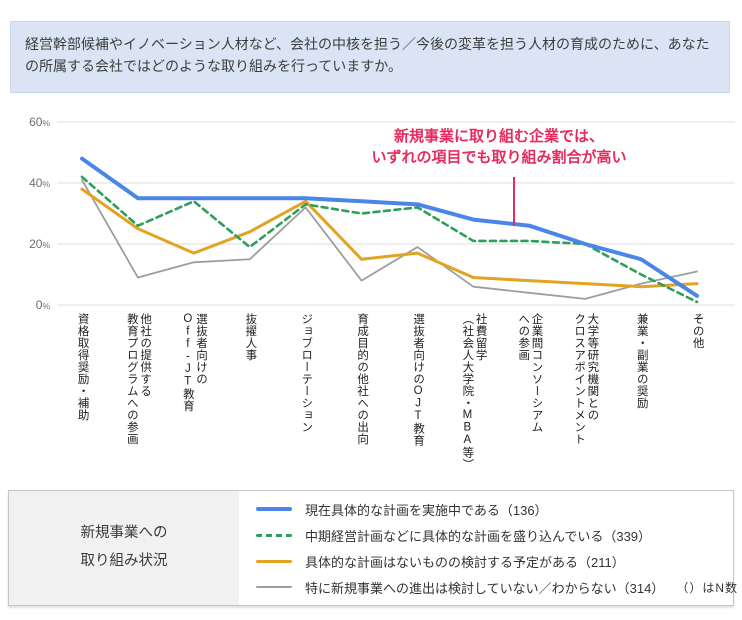  Describe the element at coordinates (362, 379) in the screenshot. I see `x-category-label: 育成目的の他社への出向` at that location.